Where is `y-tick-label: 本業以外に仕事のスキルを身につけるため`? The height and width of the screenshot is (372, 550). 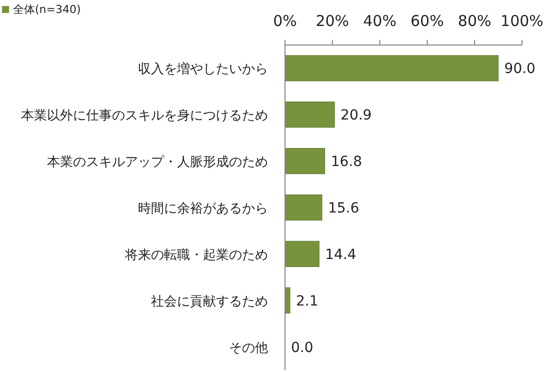 y-tick-label: 本業以外に仕事のスキルを身につけるため is located at coordinates (144, 116).